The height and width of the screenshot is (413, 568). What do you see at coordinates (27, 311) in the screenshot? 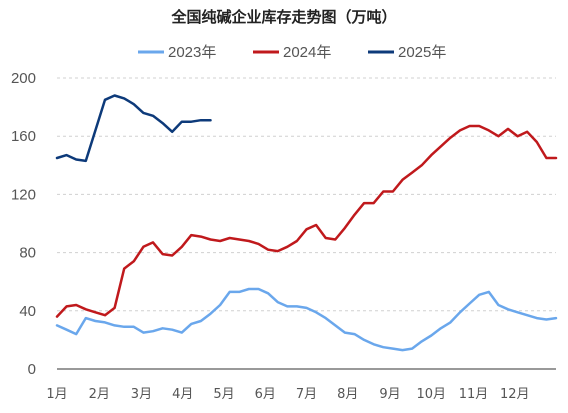
I see `y-tick-label: 40` at bounding box center [27, 311].